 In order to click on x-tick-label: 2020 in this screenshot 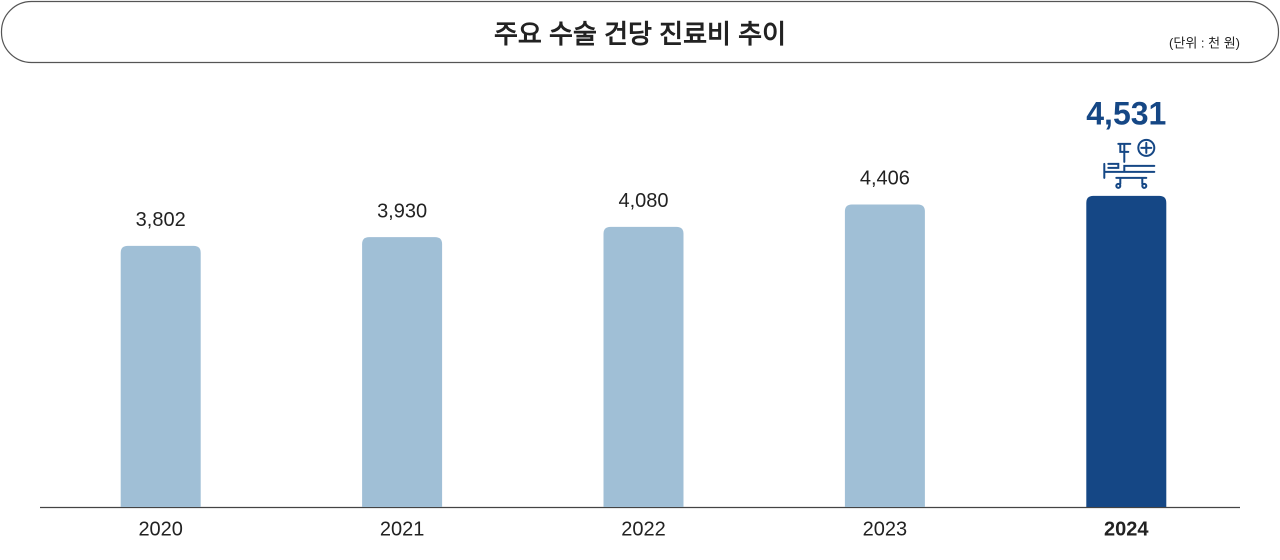, I will do `click(160, 529)`.